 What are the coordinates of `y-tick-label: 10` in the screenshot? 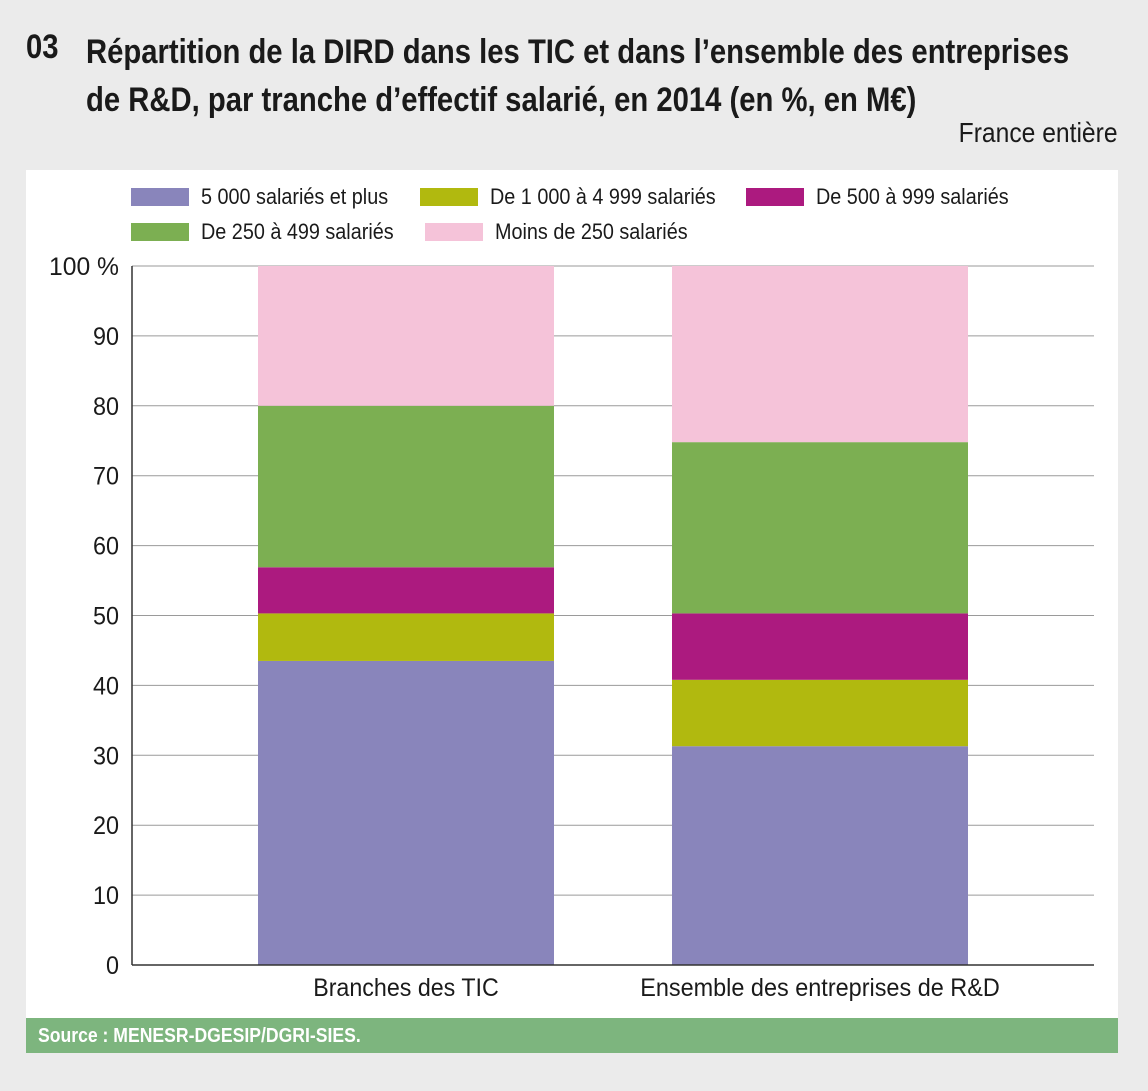 It's located at (106, 896).